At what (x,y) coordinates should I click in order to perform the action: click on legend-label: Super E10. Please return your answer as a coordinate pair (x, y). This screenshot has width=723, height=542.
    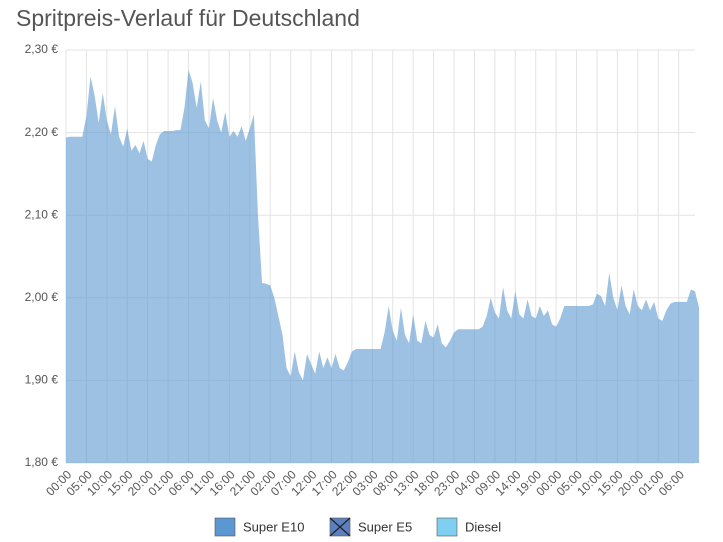
    Looking at the image, I should click on (273, 526).